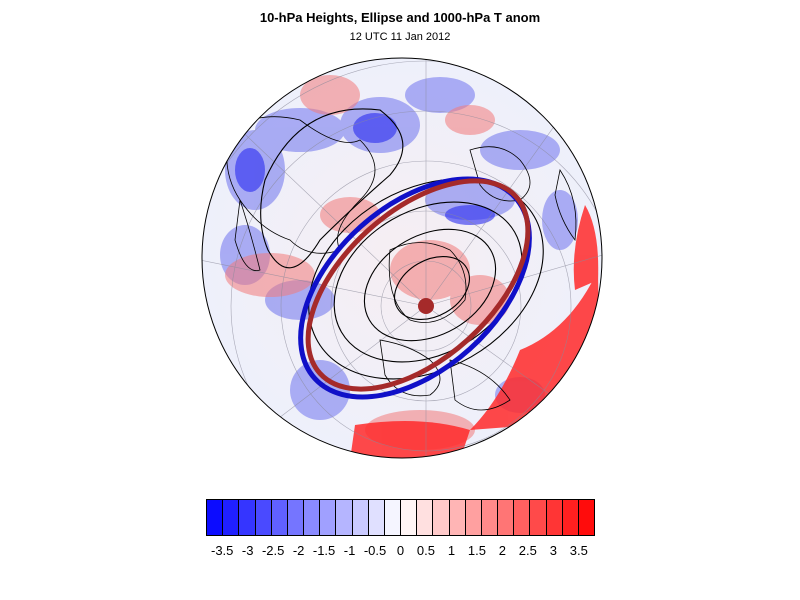 This screenshot has width=800, height=600. What do you see at coordinates (502, 550) in the screenshot?
I see `colorbar-tick-label: 2` at bounding box center [502, 550].